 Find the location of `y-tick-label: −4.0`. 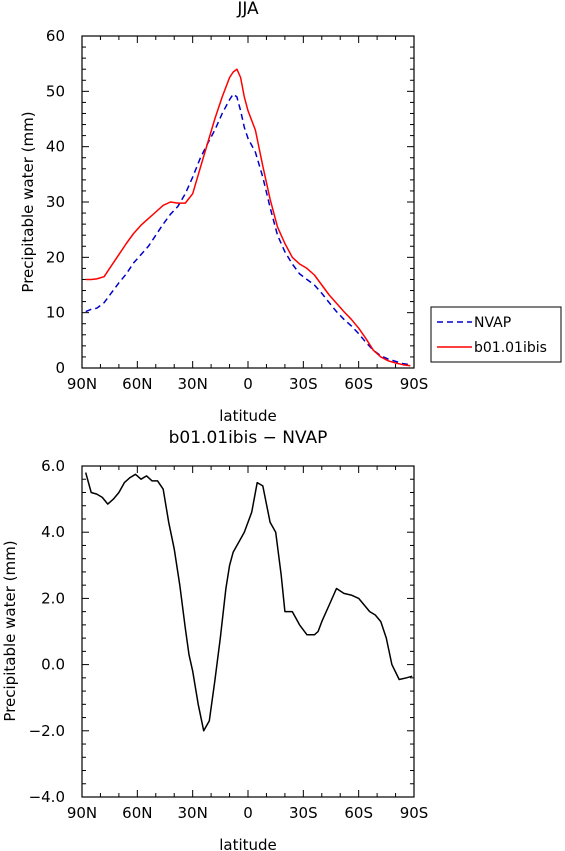

y-tick-label: −4.0 is located at coordinates (47, 797).